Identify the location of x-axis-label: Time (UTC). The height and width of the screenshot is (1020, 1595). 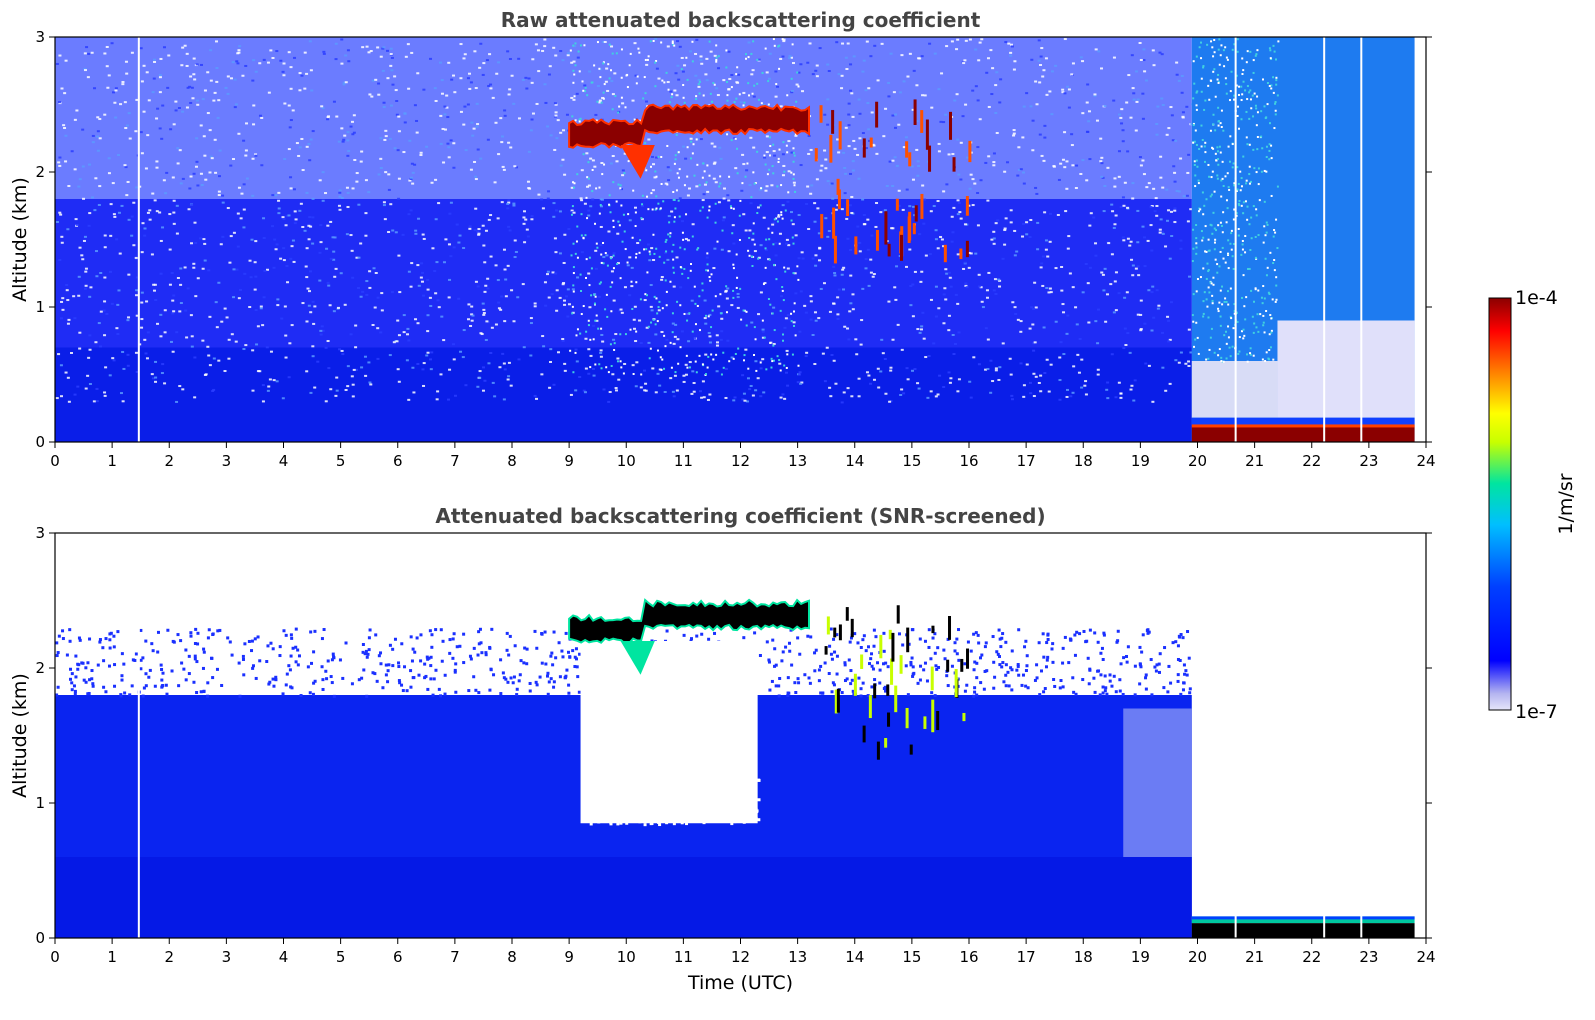
(740, 983).